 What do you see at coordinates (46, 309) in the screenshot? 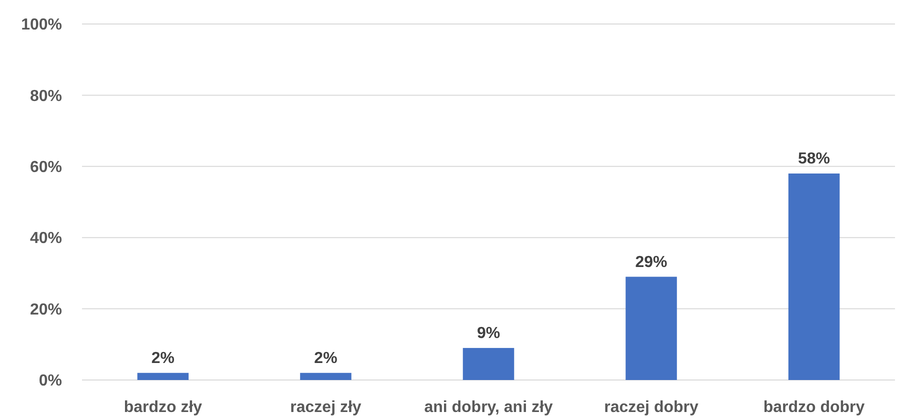
I see `y-tick-label: 20%` at bounding box center [46, 309].